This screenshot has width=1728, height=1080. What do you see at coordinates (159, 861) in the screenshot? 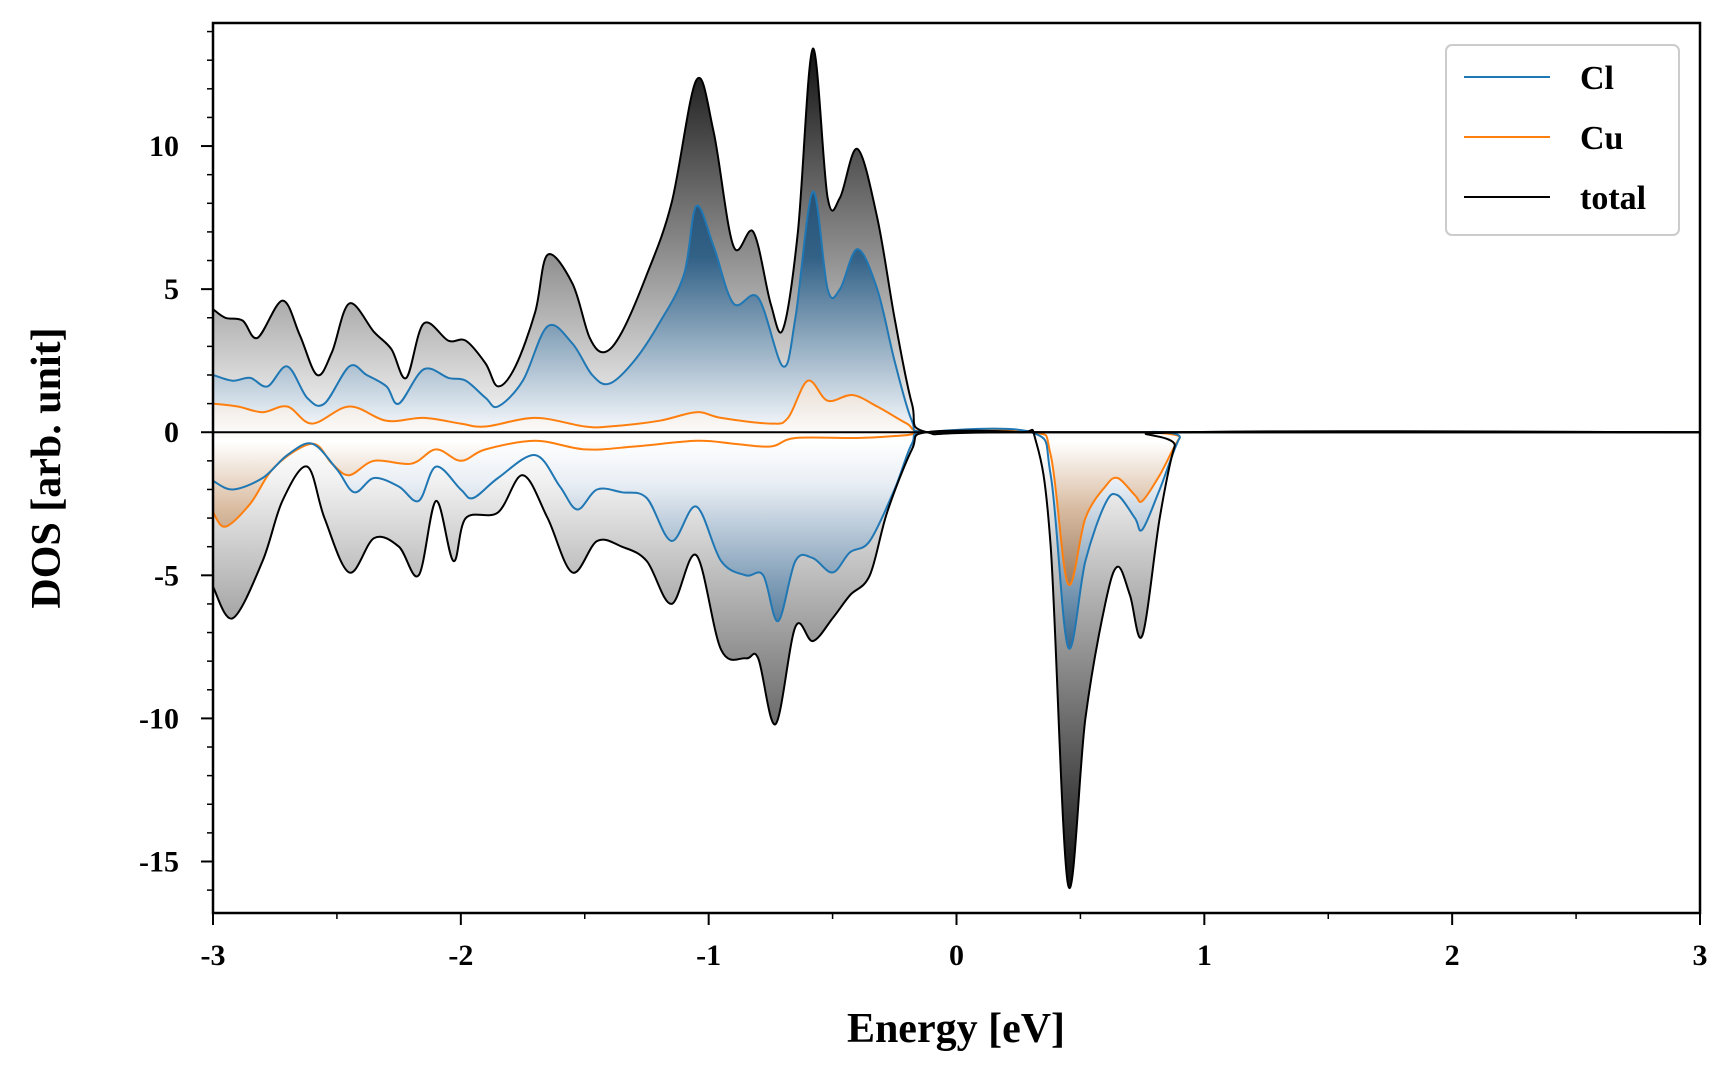
I see `y-tick-label: -15` at bounding box center [159, 861].